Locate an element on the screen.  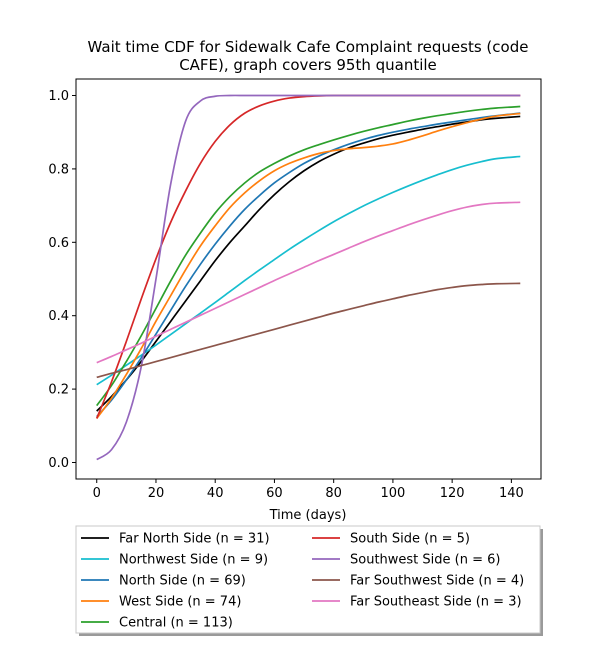
x-tick-label: 80 is located at coordinates (333, 493).